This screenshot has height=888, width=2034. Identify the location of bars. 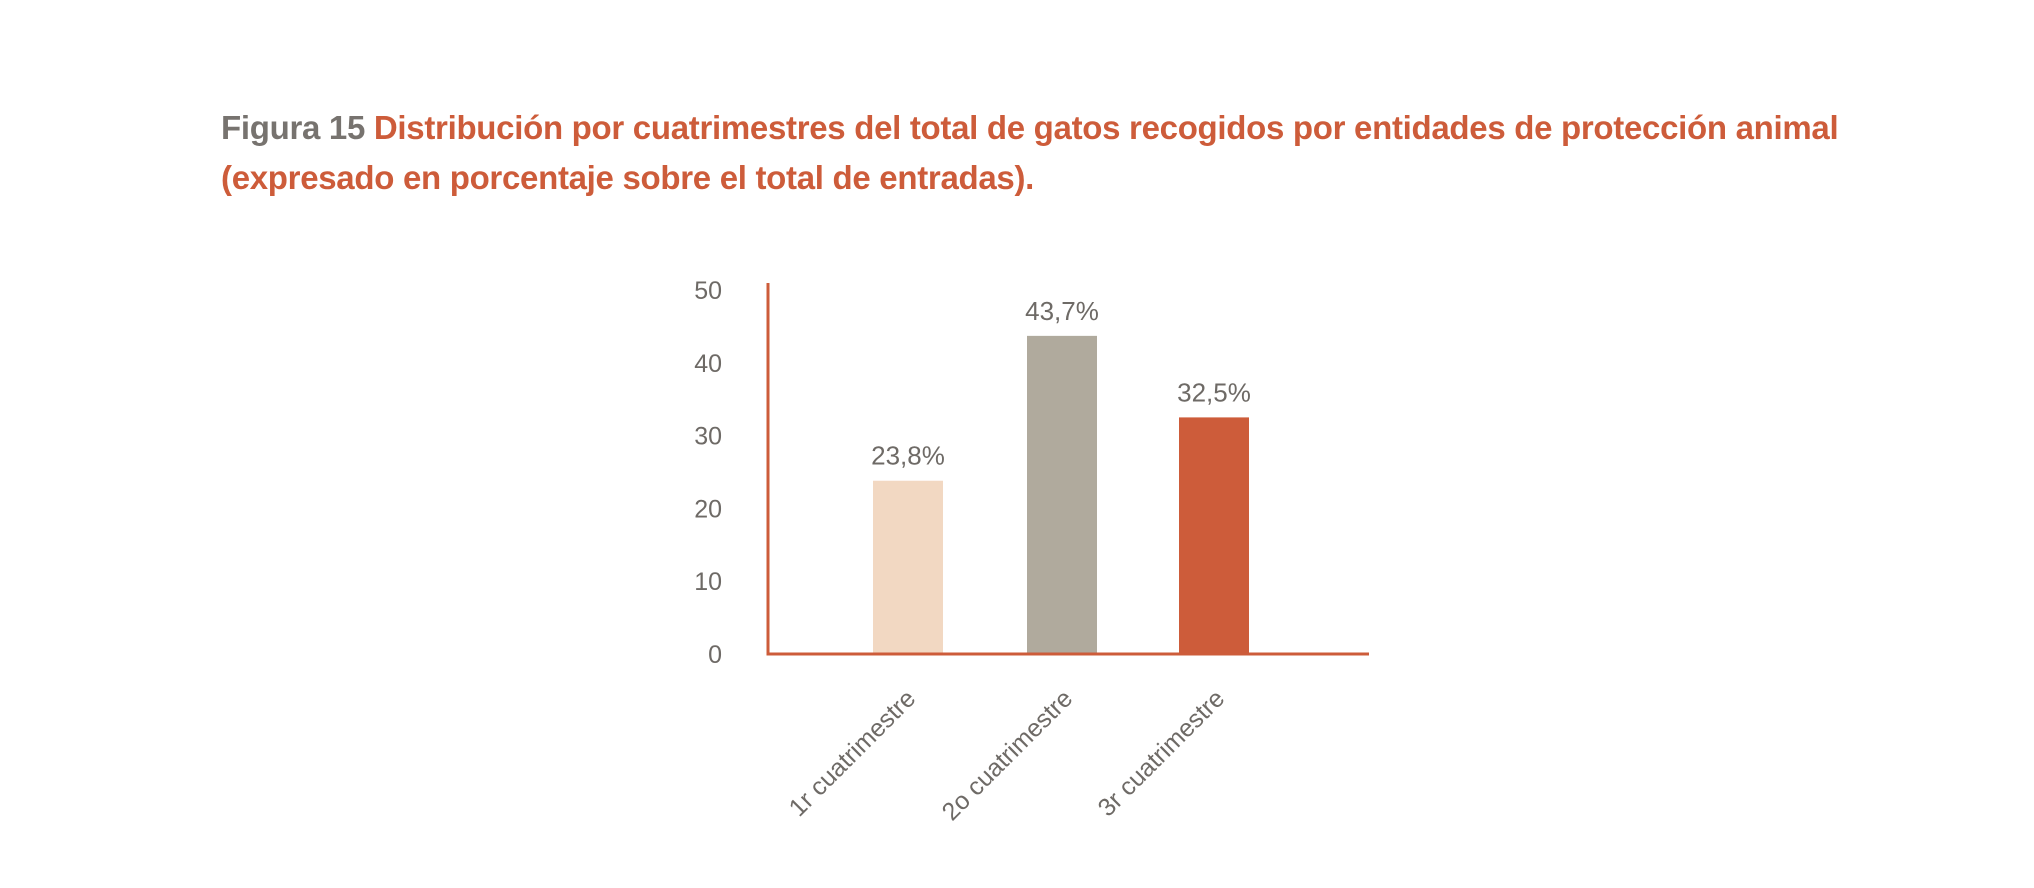
(1061, 494).